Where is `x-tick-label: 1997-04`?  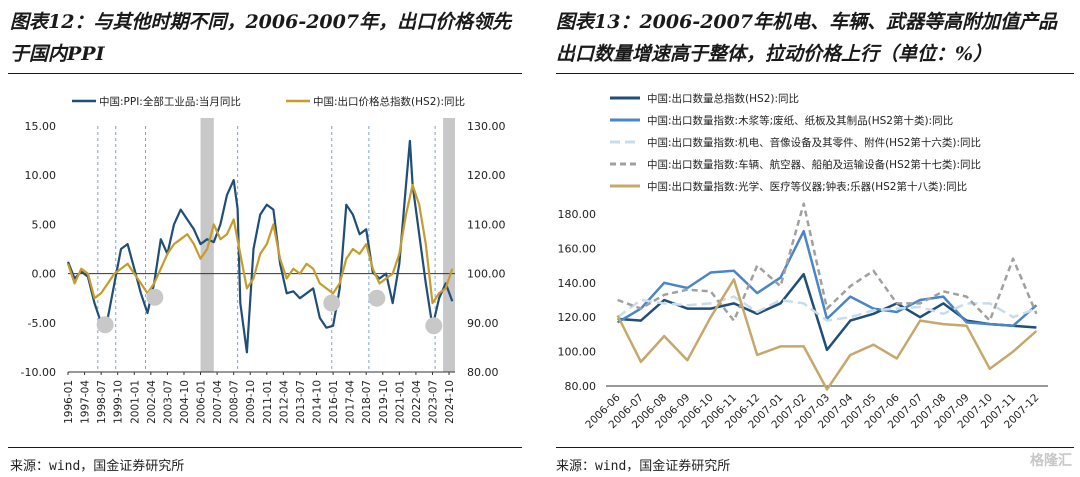
x-tick-label: 1997-04 is located at coordinates (86, 402).